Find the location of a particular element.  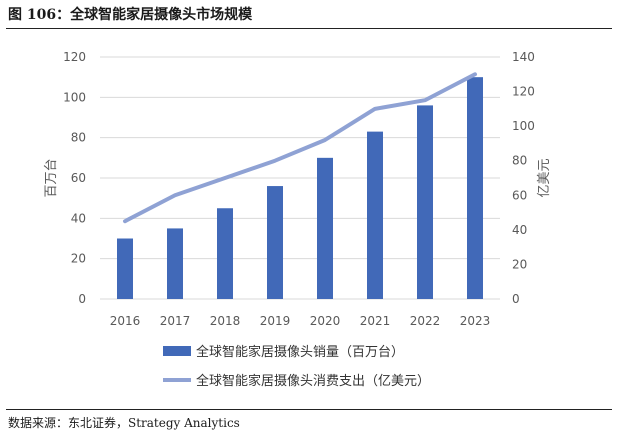

x-tick-label: 2020 is located at coordinates (325, 321).